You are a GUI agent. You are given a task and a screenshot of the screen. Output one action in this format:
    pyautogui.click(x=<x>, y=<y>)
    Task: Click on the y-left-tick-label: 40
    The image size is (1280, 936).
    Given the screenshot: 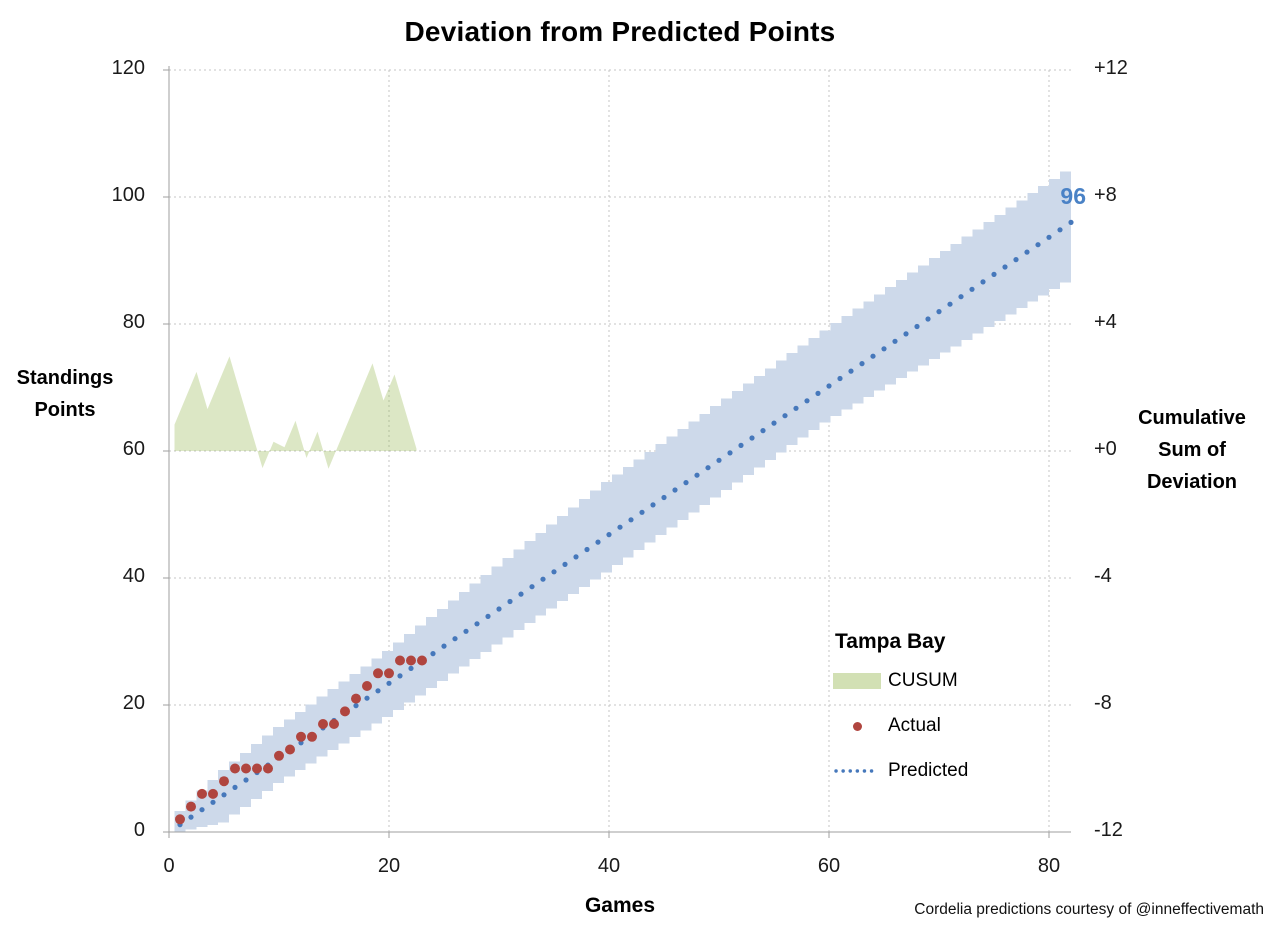 What is the action you would take?
    pyautogui.click(x=133, y=576)
    